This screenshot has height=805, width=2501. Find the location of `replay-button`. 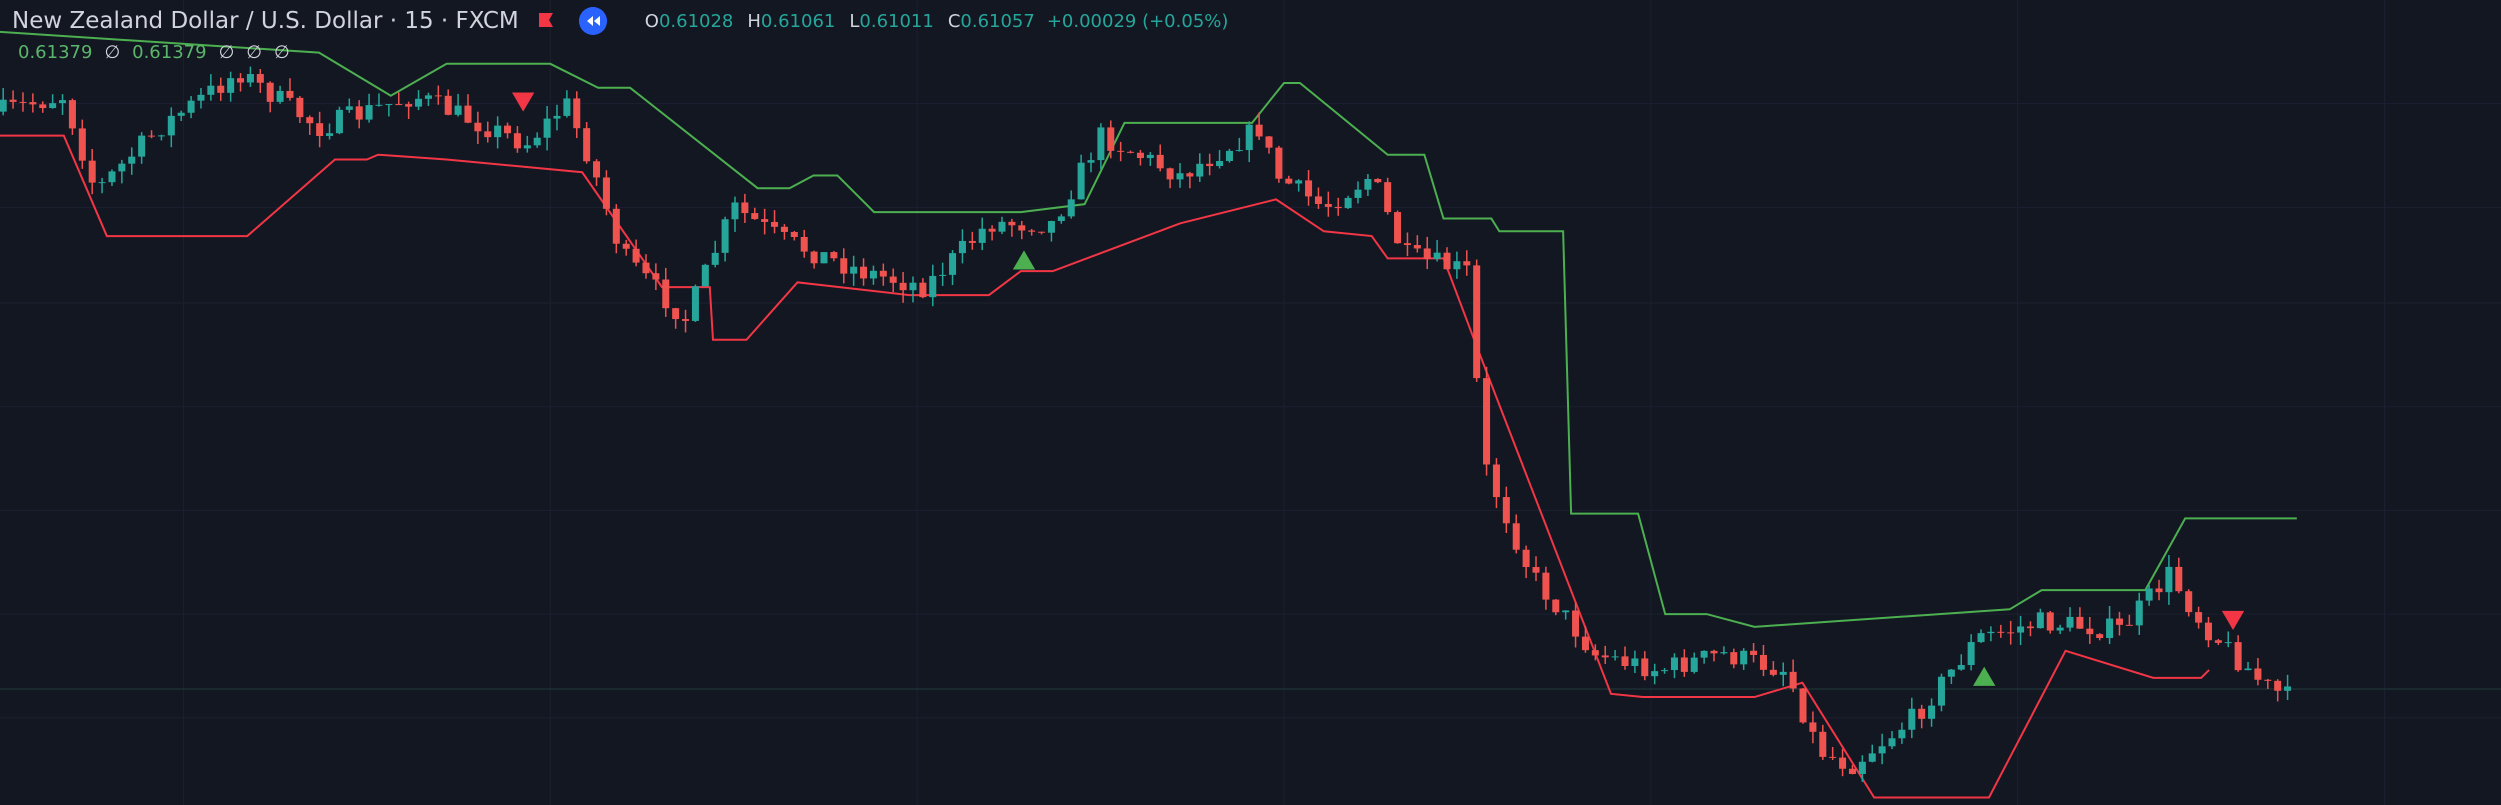

replay-button is located at coordinates (592, 21).